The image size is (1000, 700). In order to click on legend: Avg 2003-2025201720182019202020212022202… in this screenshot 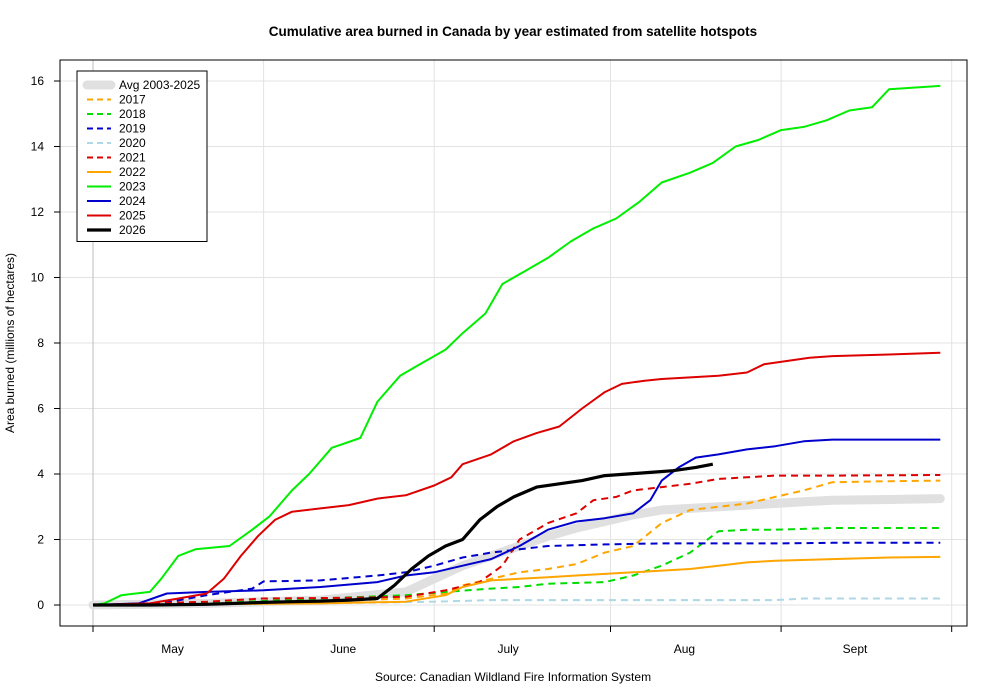, I will do `click(142, 156)`.